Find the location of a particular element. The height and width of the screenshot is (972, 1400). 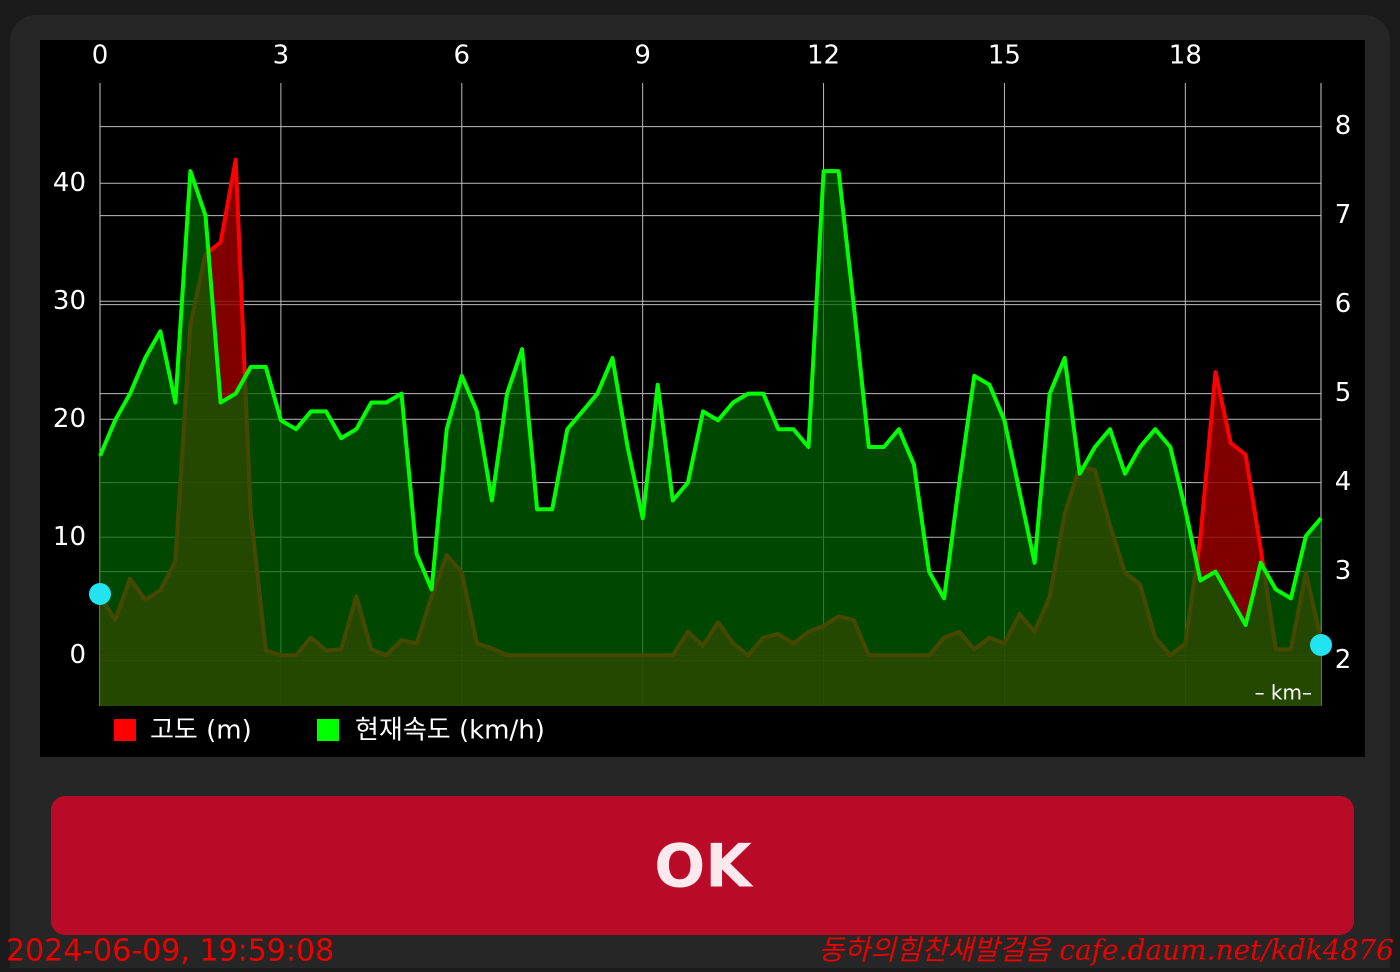

y-tick-label: 40 is located at coordinates (69, 183).